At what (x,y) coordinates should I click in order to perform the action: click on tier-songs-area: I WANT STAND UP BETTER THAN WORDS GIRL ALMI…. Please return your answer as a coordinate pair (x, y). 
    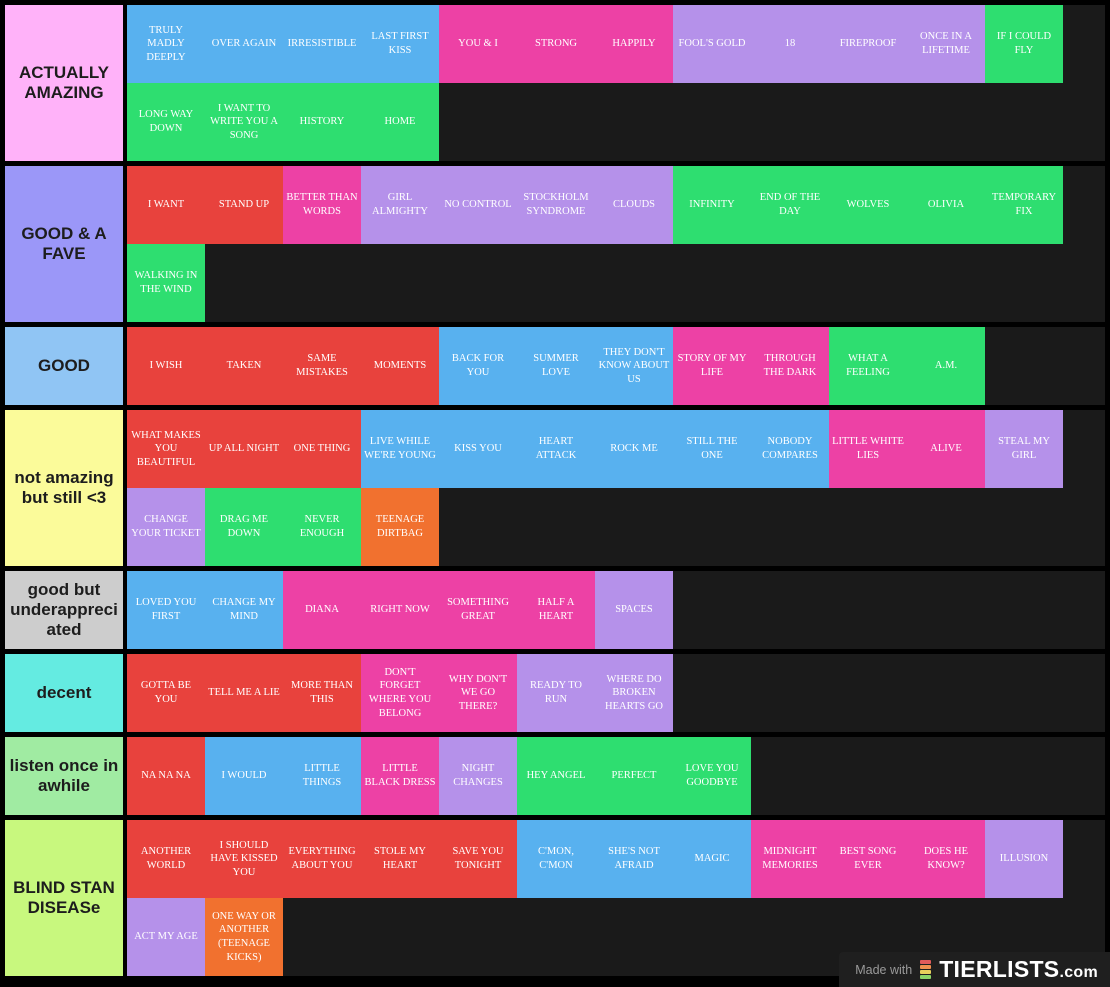
    Looking at the image, I should click on (616, 244).